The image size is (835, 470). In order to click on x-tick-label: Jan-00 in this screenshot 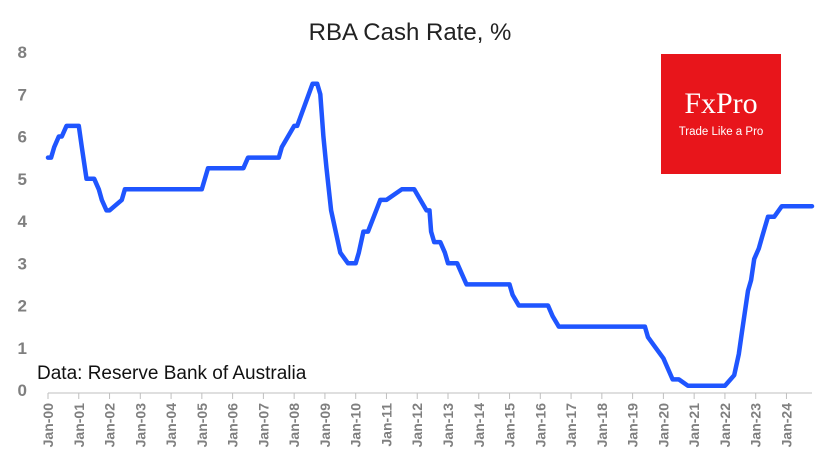, I will do `click(48, 425)`.